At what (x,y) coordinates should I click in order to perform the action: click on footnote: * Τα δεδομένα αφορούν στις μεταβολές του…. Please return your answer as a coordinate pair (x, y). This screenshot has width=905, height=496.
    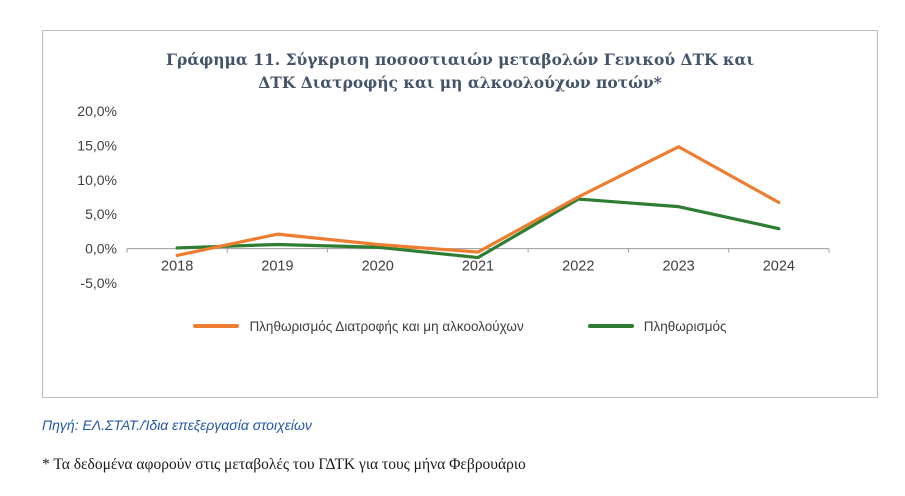
    Looking at the image, I should click on (284, 464).